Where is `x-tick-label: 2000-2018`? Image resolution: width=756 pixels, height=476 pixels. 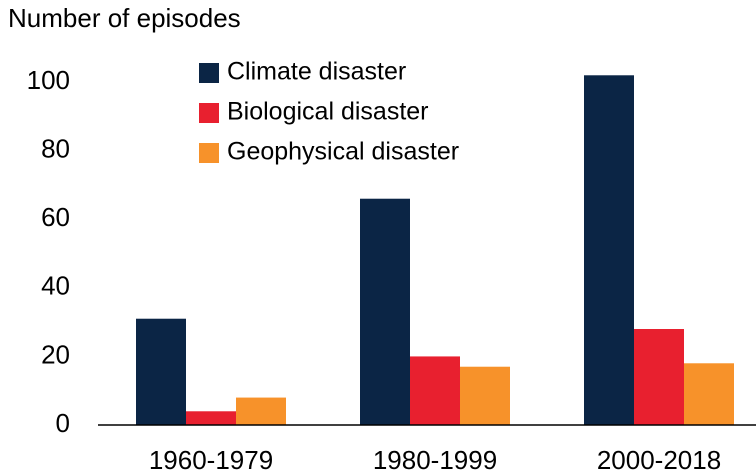 x-tick-label: 2000-2018 is located at coordinates (659, 460).